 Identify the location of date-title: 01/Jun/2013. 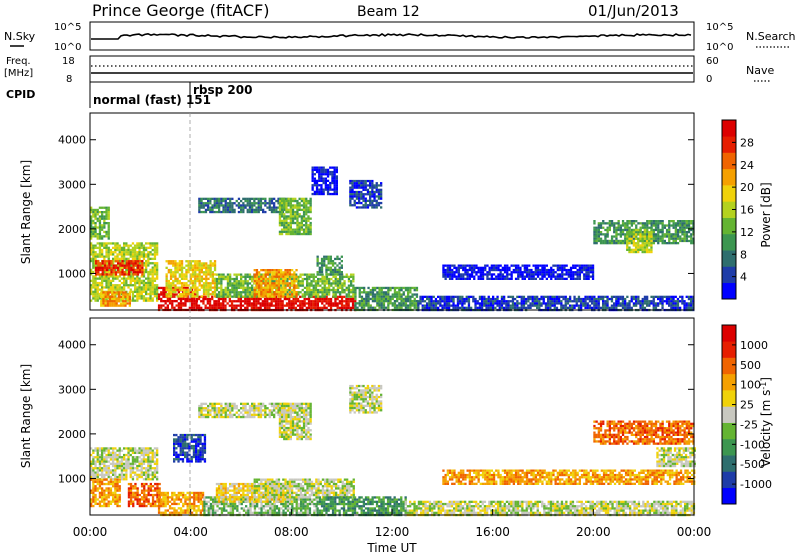
(633, 11).